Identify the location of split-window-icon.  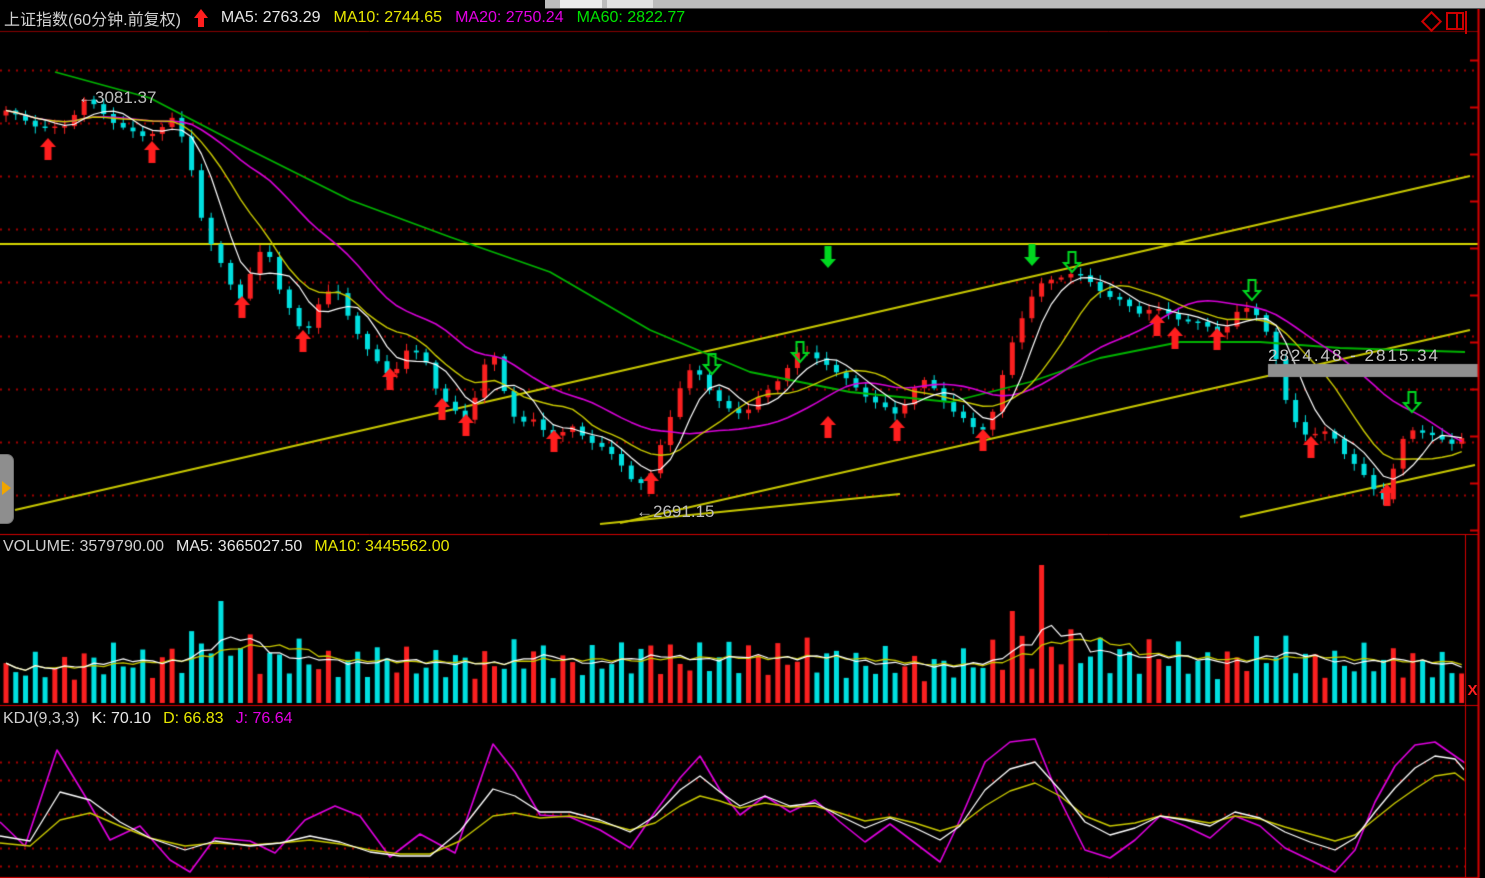
(1455, 21).